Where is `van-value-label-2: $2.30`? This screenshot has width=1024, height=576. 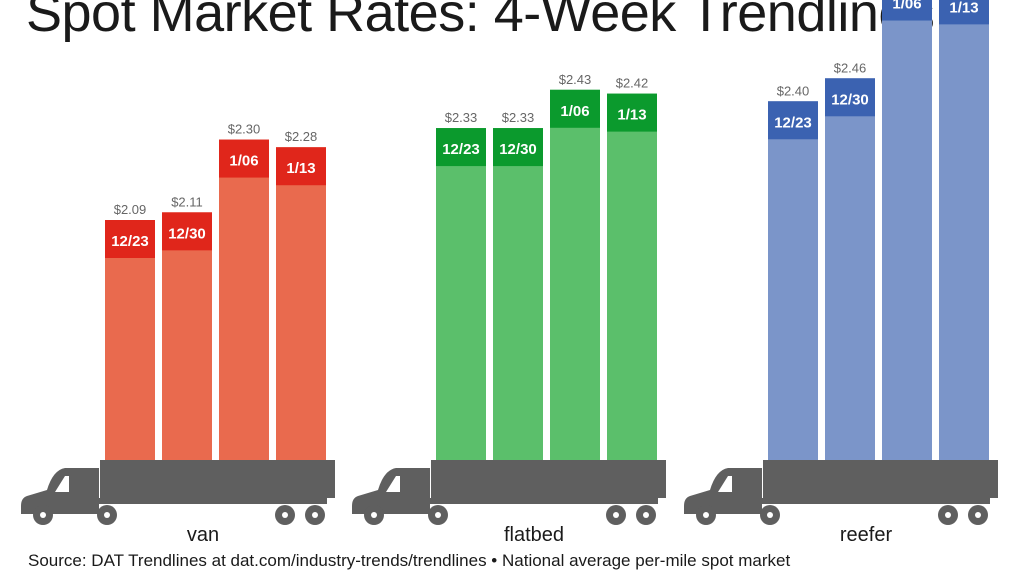 van-value-label-2: $2.30 is located at coordinates (244, 129).